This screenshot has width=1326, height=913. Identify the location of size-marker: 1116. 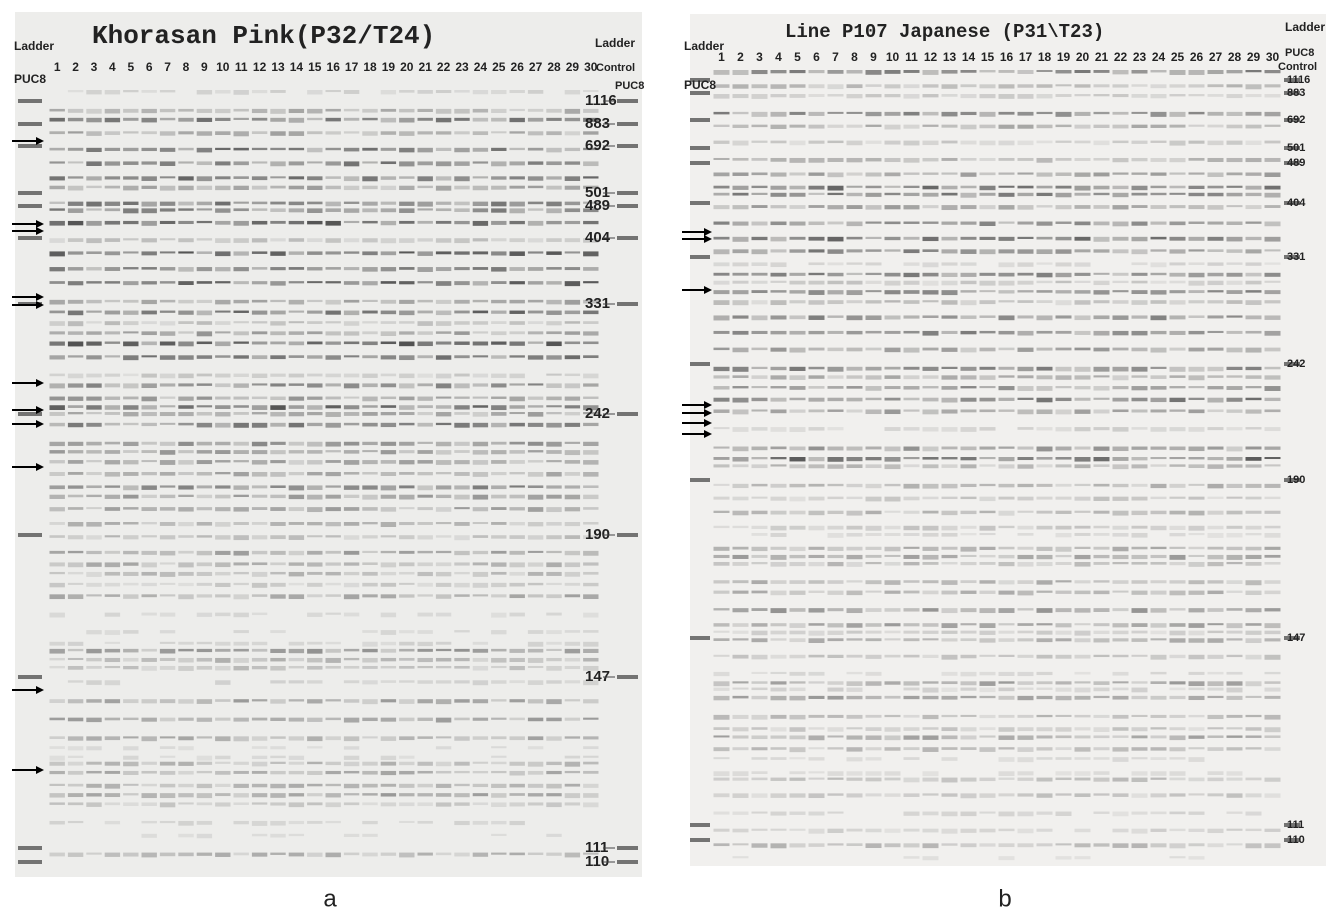
(601, 100).